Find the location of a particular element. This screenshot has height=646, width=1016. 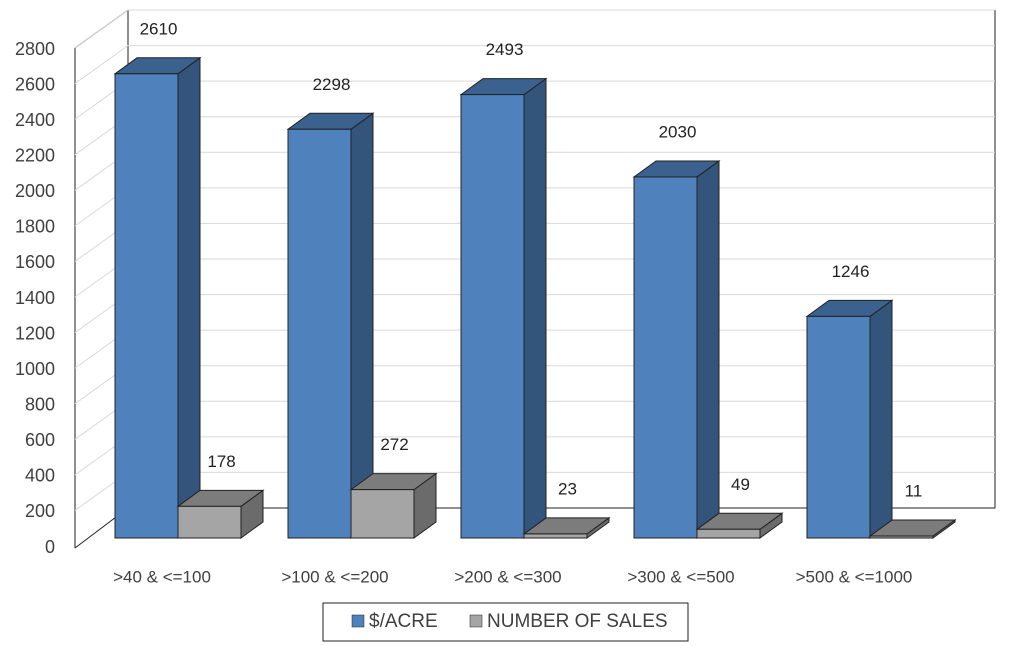

value-label: 2493 is located at coordinates (505, 49).